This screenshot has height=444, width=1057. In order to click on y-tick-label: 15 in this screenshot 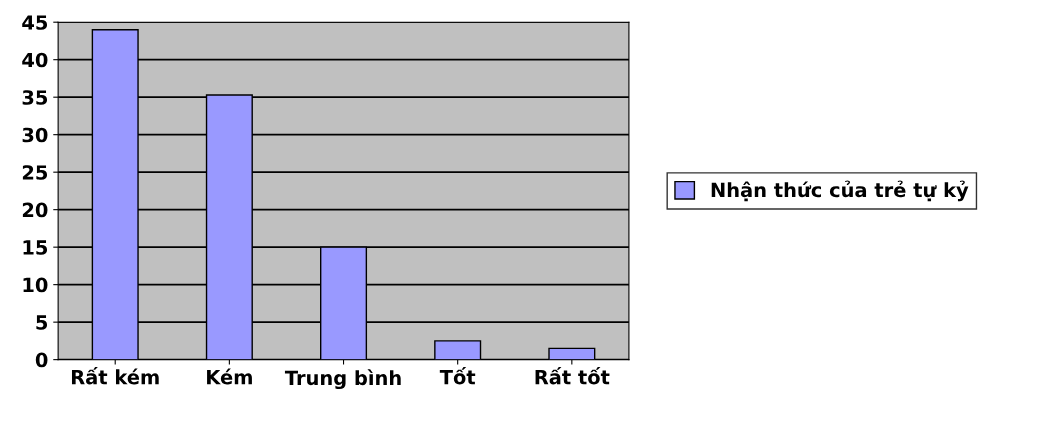, I will do `click(35, 247)`.